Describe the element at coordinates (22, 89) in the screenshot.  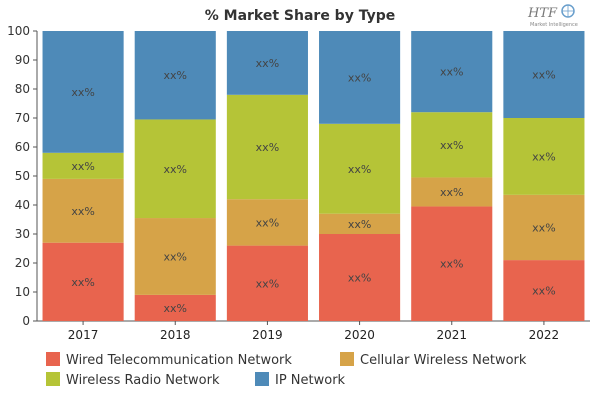
I see `y-tick-label: 80` at that location.